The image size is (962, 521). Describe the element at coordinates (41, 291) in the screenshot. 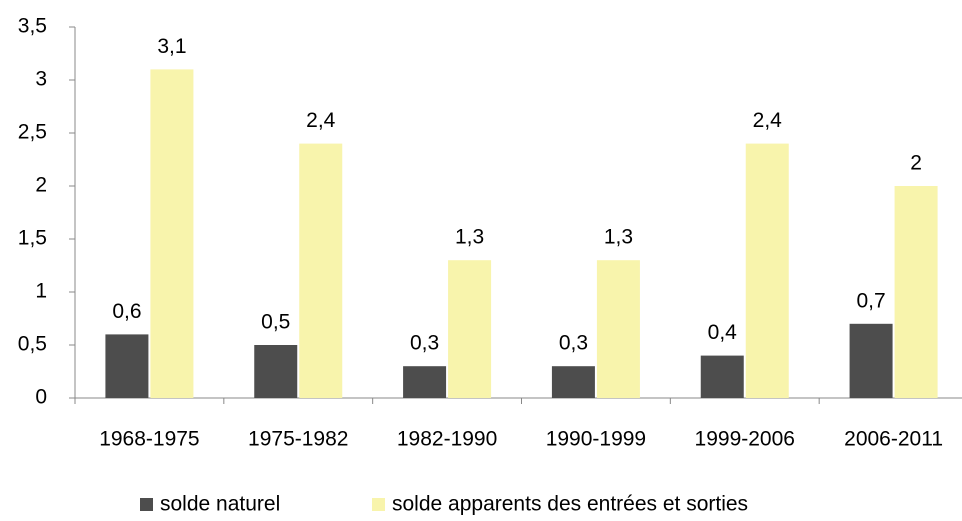

I see `y-tick-label: 1` at that location.